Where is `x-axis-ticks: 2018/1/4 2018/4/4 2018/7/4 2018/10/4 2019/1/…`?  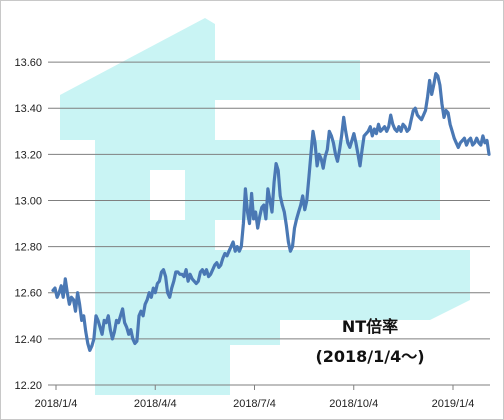
x-axis-ticks: 2018/1/4 2018/4/4 2018/7/4 2018/10/4 2019/1/… is located at coordinates (255, 397).